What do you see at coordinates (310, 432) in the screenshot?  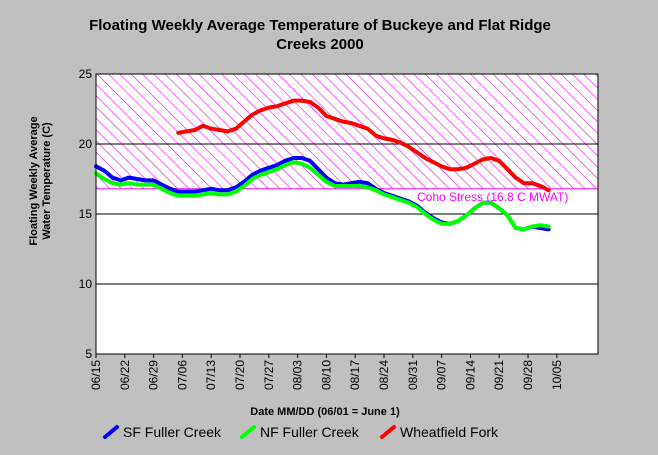 I see `legend-label-2: NF Fuller Creek` at bounding box center [310, 432].